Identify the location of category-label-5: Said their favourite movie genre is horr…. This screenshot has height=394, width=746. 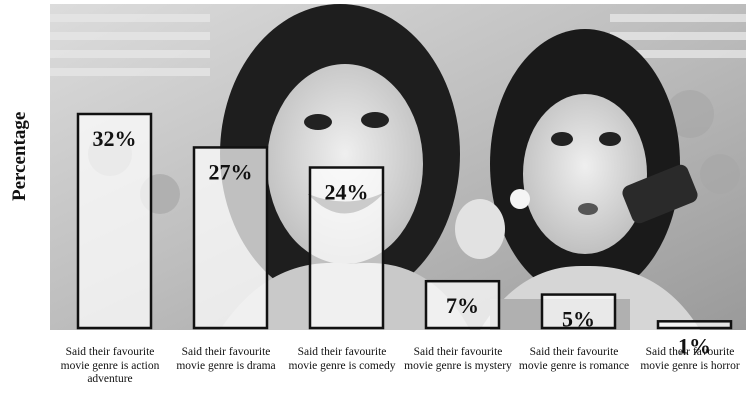
(690, 359).